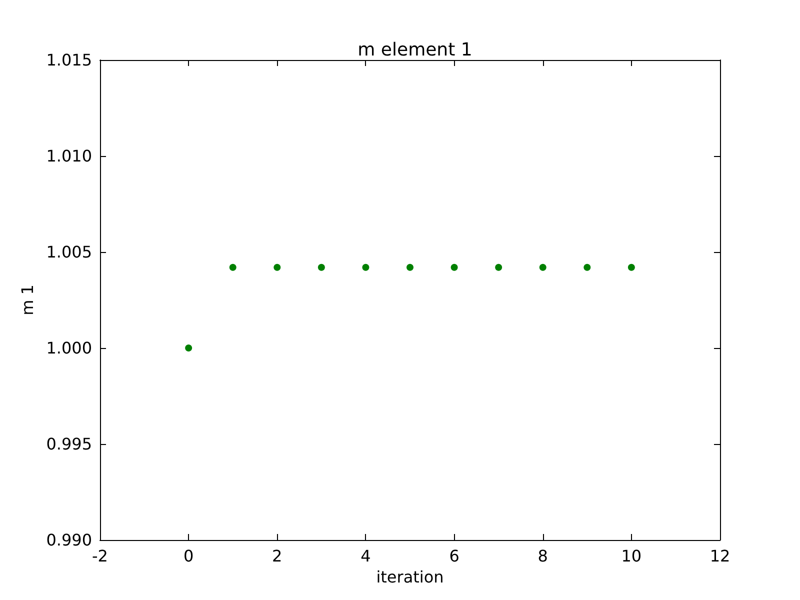 Image resolution: width=800 pixels, height=600 pixels. I want to click on y-tick-label: 0.995, so click(69, 444).